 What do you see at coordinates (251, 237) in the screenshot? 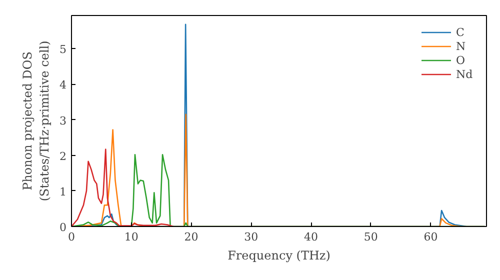
I see `x-tick-label: 30` at bounding box center [251, 237].